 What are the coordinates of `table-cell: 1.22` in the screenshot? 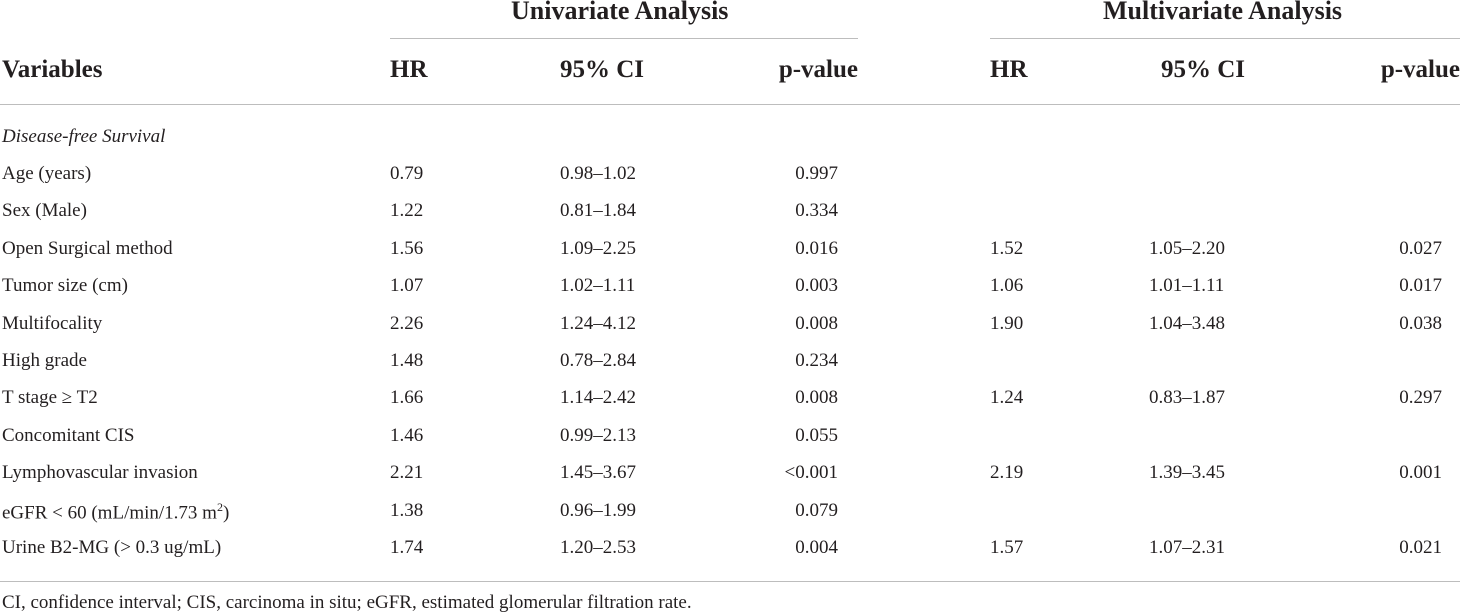 It's located at (407, 210).